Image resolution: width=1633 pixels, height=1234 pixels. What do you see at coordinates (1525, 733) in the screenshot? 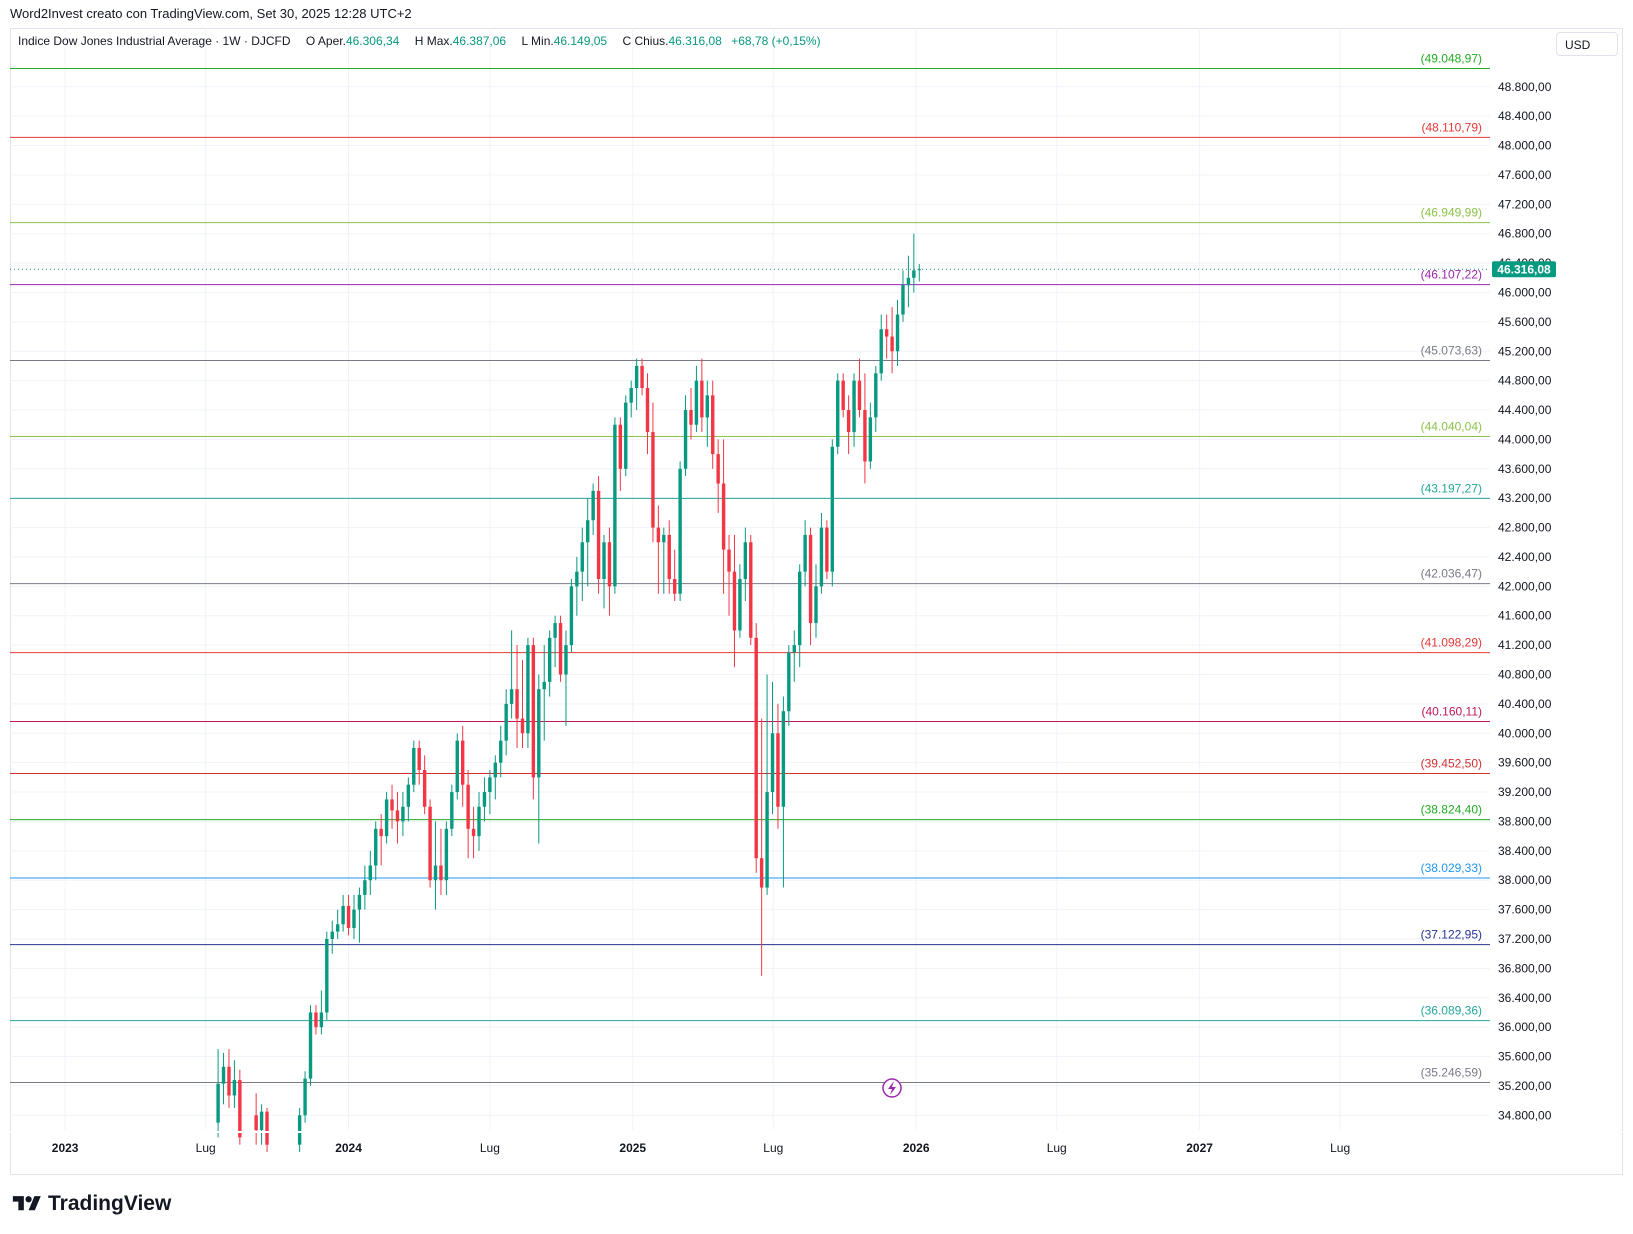
I see `y-tick-label: 40.000,00` at bounding box center [1525, 733].